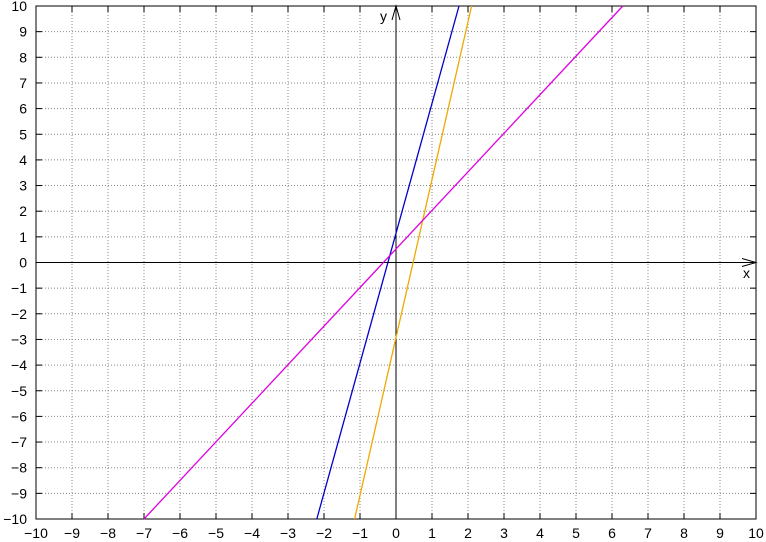 Image resolution: width=766 pixels, height=542 pixels. Describe the element at coordinates (648, 533) in the screenshot. I see `x-tick-label: 7` at that location.